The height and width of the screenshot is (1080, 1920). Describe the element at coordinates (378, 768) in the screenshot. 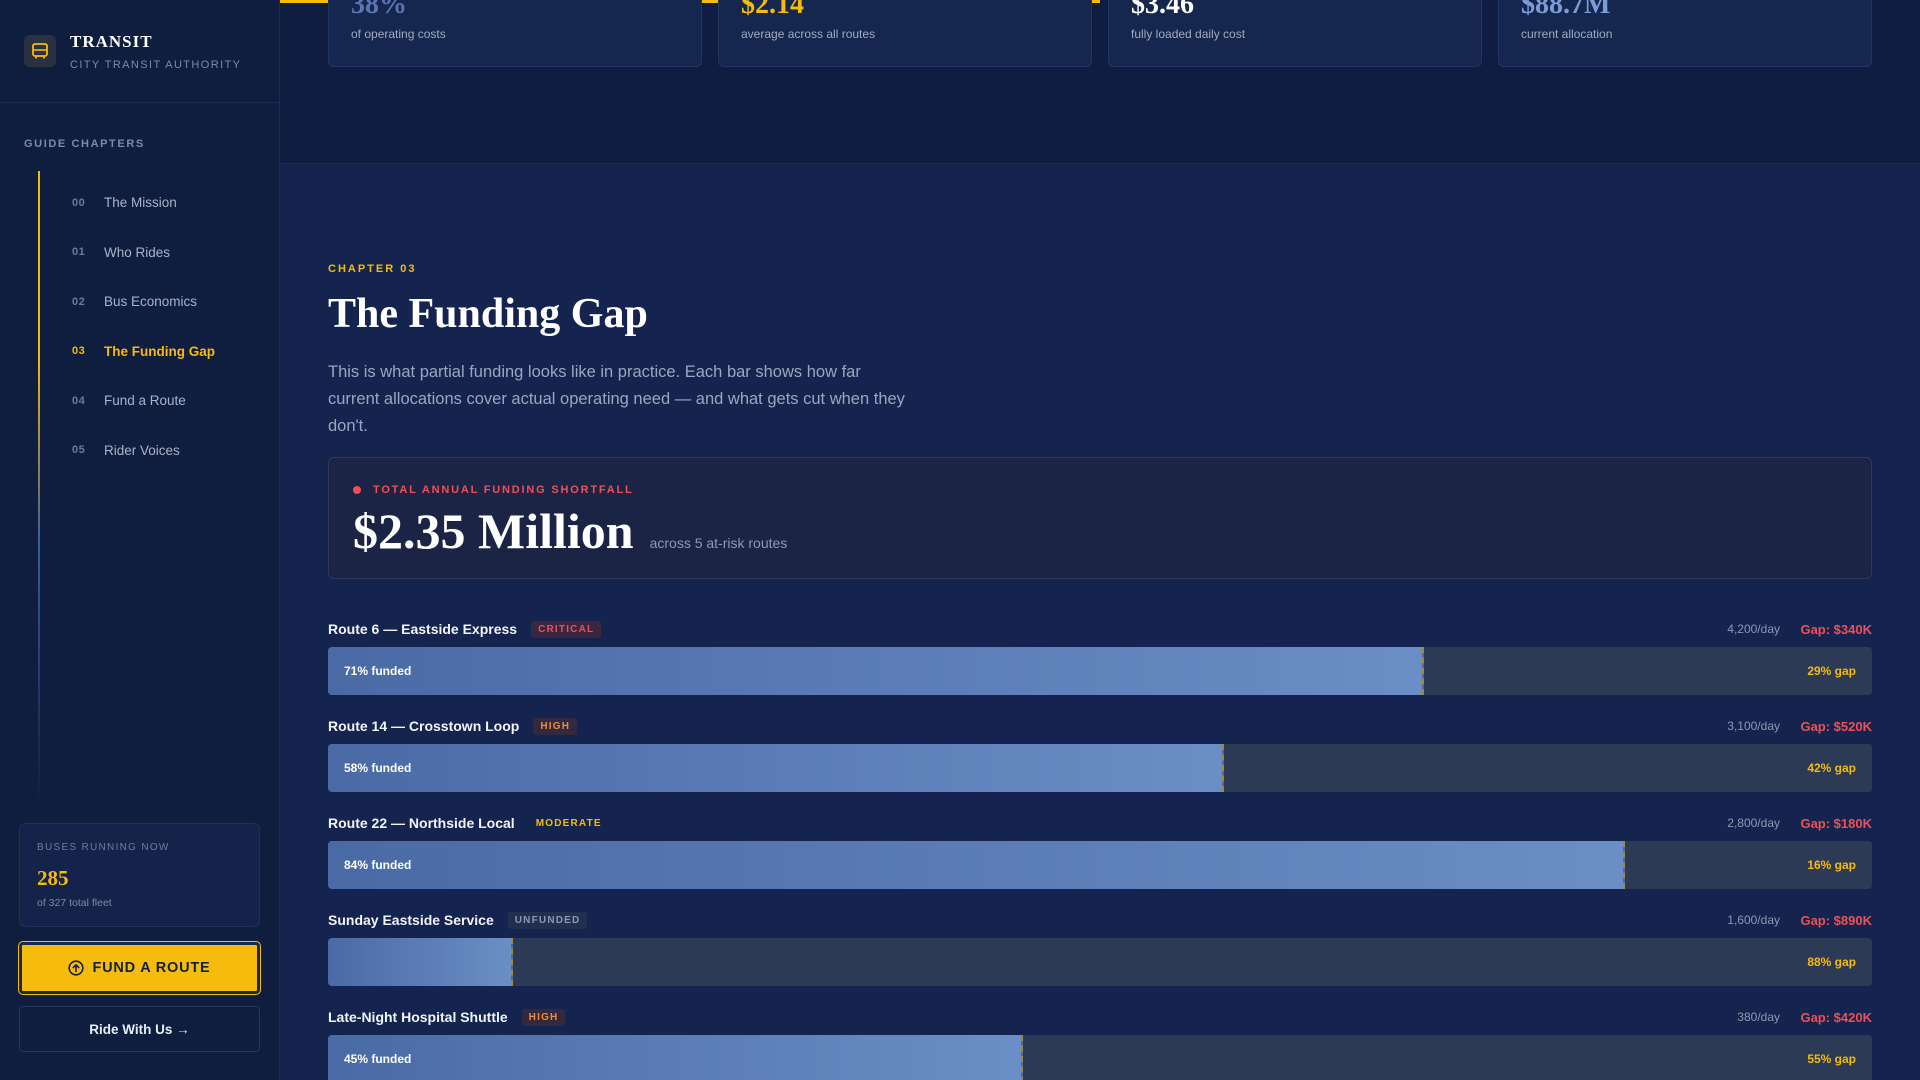

I see `funded-label: 58% funded` at that location.